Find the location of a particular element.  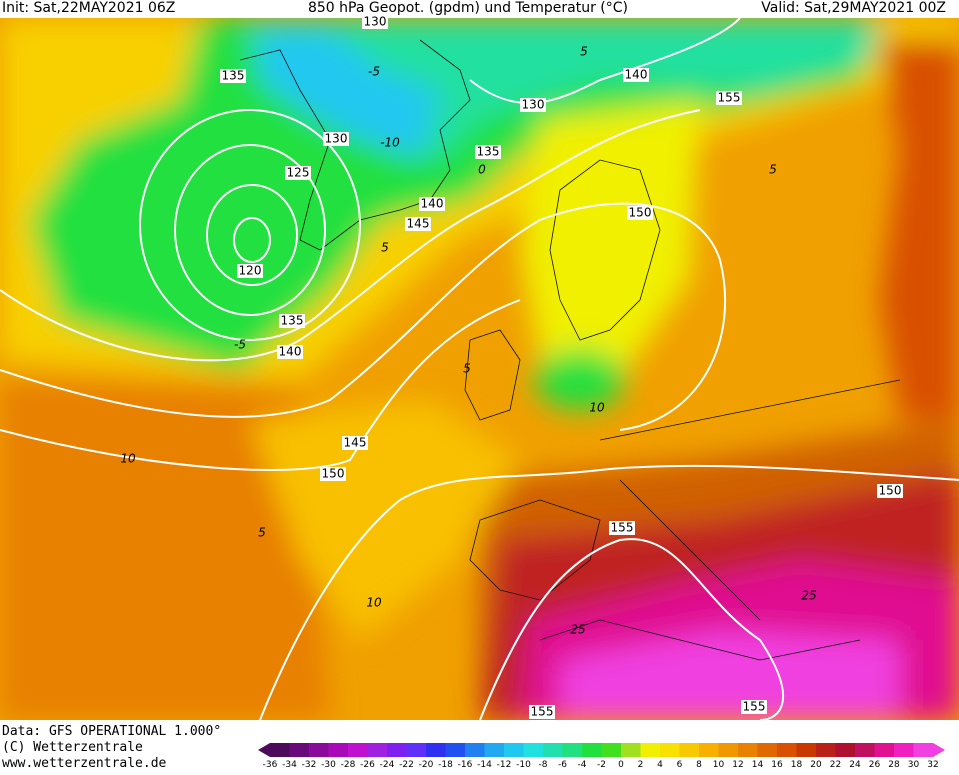

temperature-label: -10 is located at coordinates (390, 143).